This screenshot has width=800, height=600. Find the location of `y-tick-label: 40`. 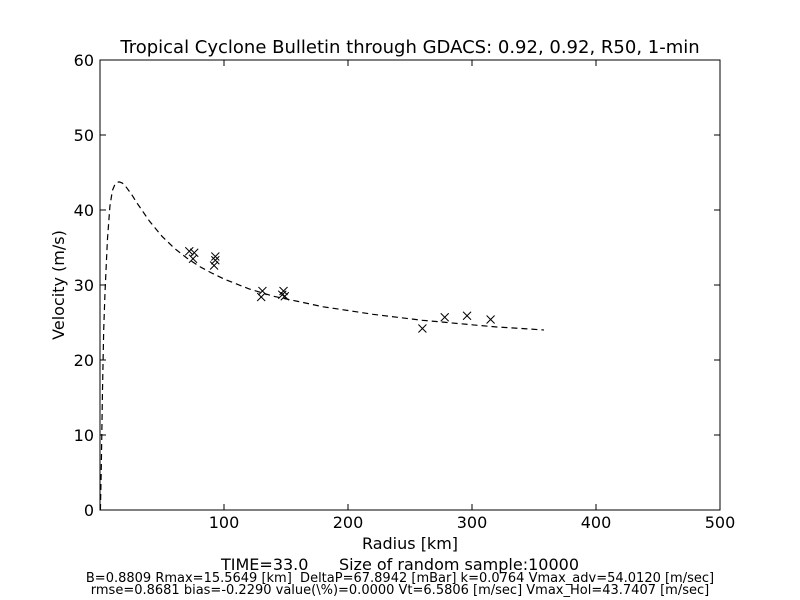

y-tick-label: 40 is located at coordinates (84, 210).